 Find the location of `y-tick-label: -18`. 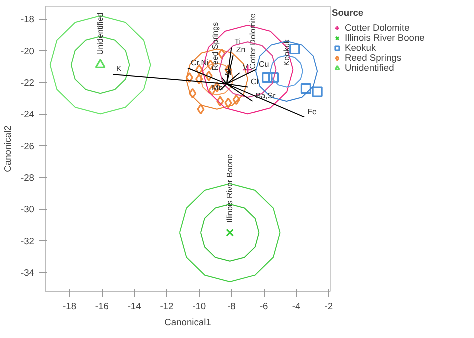

y-tick-label: -18 is located at coordinates (27, 19).